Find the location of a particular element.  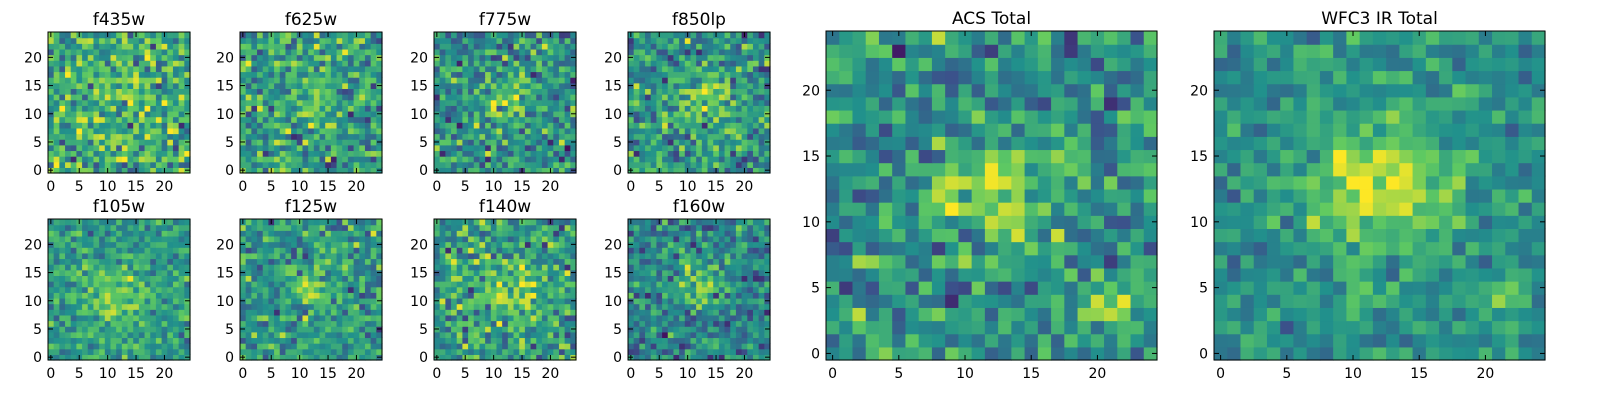

x-tick-label: 20 is located at coordinates (745, 187).